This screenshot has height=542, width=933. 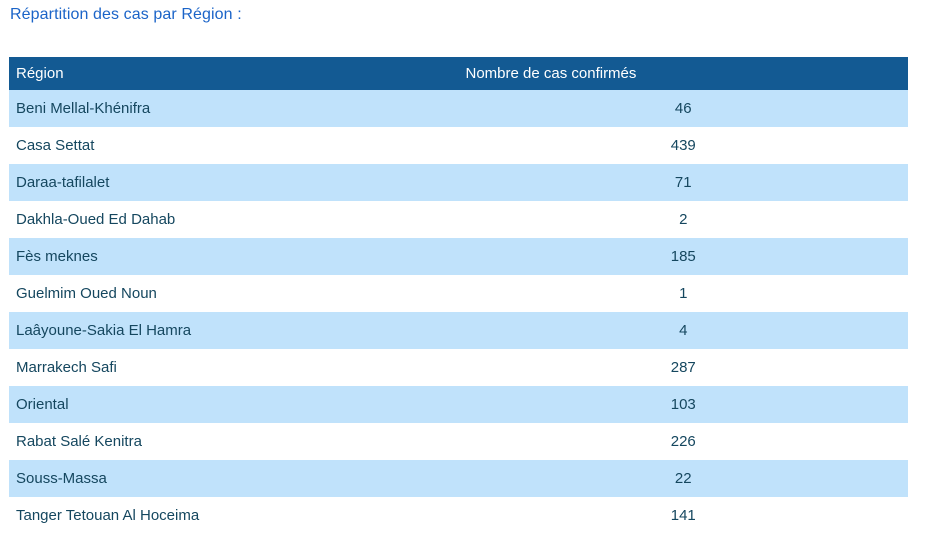 I want to click on table-row: Casa Settat 439, so click(x=458, y=145).